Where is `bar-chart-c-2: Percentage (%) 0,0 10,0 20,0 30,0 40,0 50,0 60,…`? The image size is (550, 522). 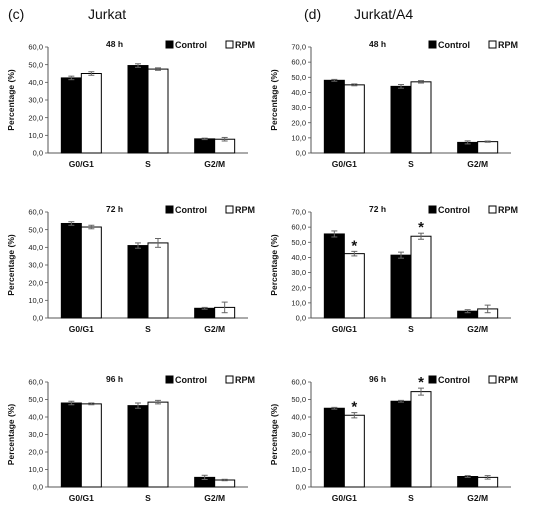 bar-chart-c-2: Percentage (%) 0,0 10,0 20,0 30,0 40,0 50,0 60,… is located at coordinates (130, 438).